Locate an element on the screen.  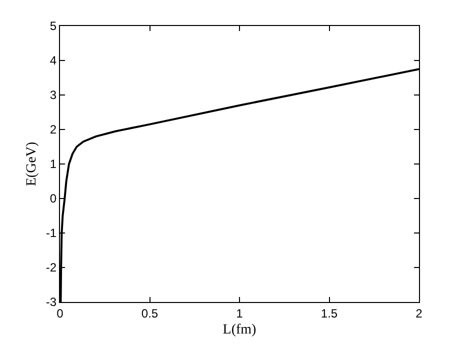
y-tick-label: -1 is located at coordinates (51, 233).